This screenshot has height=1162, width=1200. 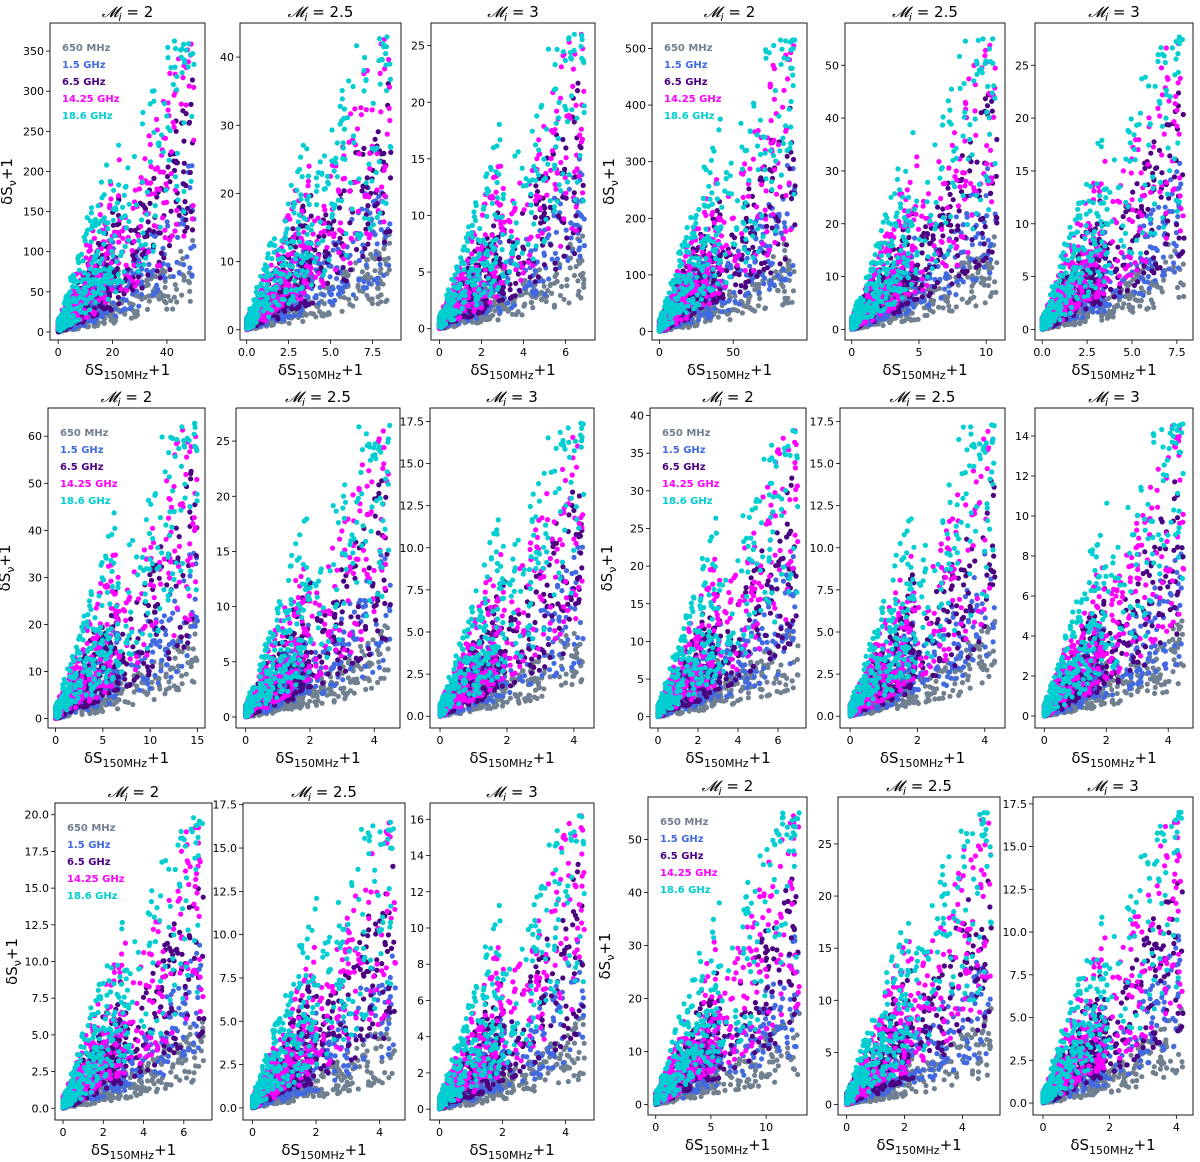 What do you see at coordinates (320, 181) in the screenshot?
I see `axes-frame` at bounding box center [320, 181].